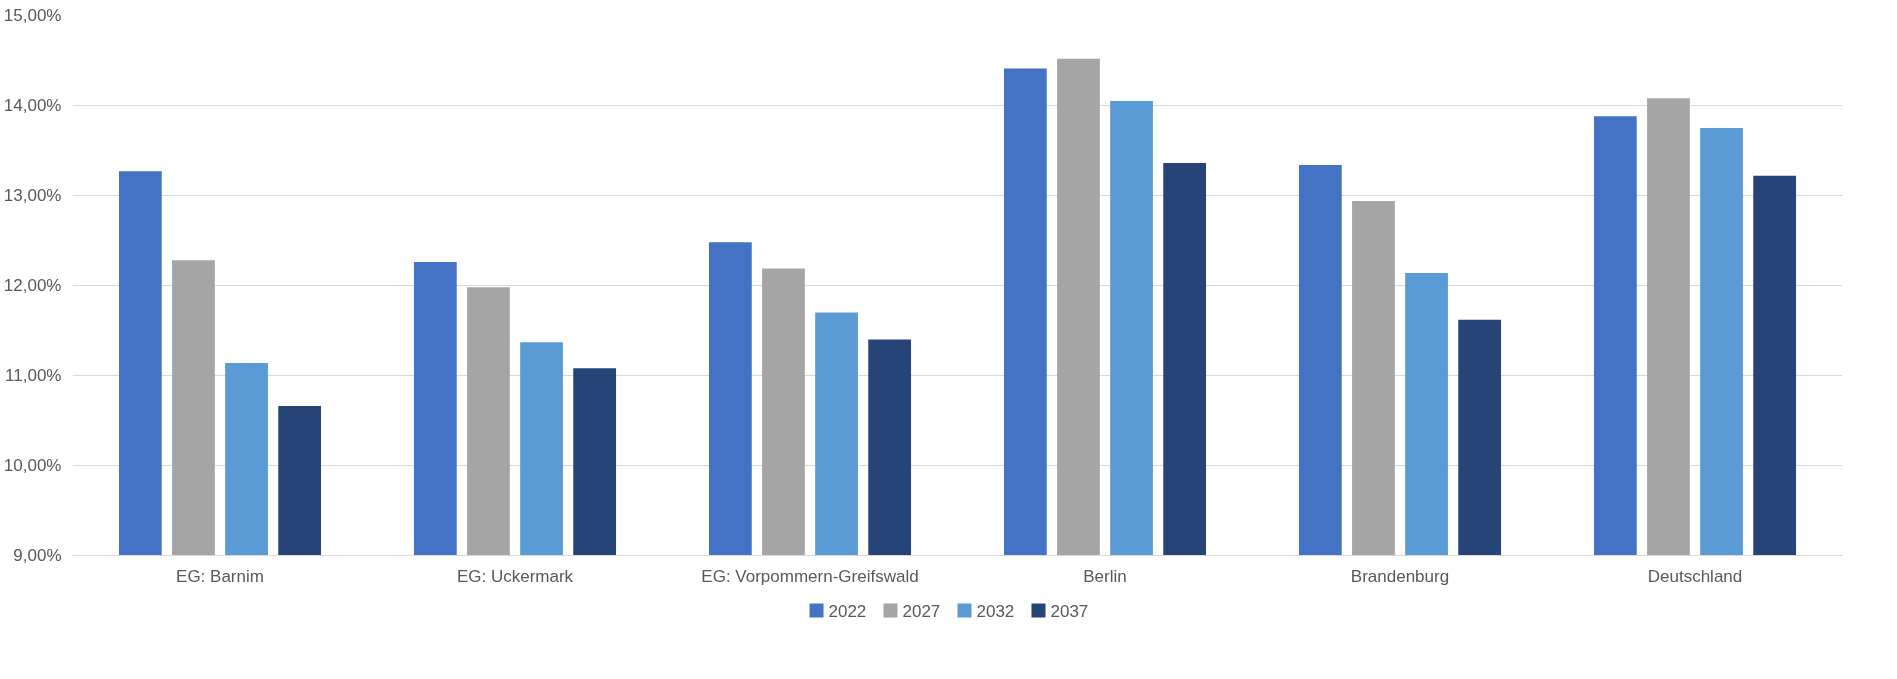 This screenshot has width=1897, height=679. Describe the element at coordinates (1069, 611) in the screenshot. I see `legend-label: 2037` at that location.